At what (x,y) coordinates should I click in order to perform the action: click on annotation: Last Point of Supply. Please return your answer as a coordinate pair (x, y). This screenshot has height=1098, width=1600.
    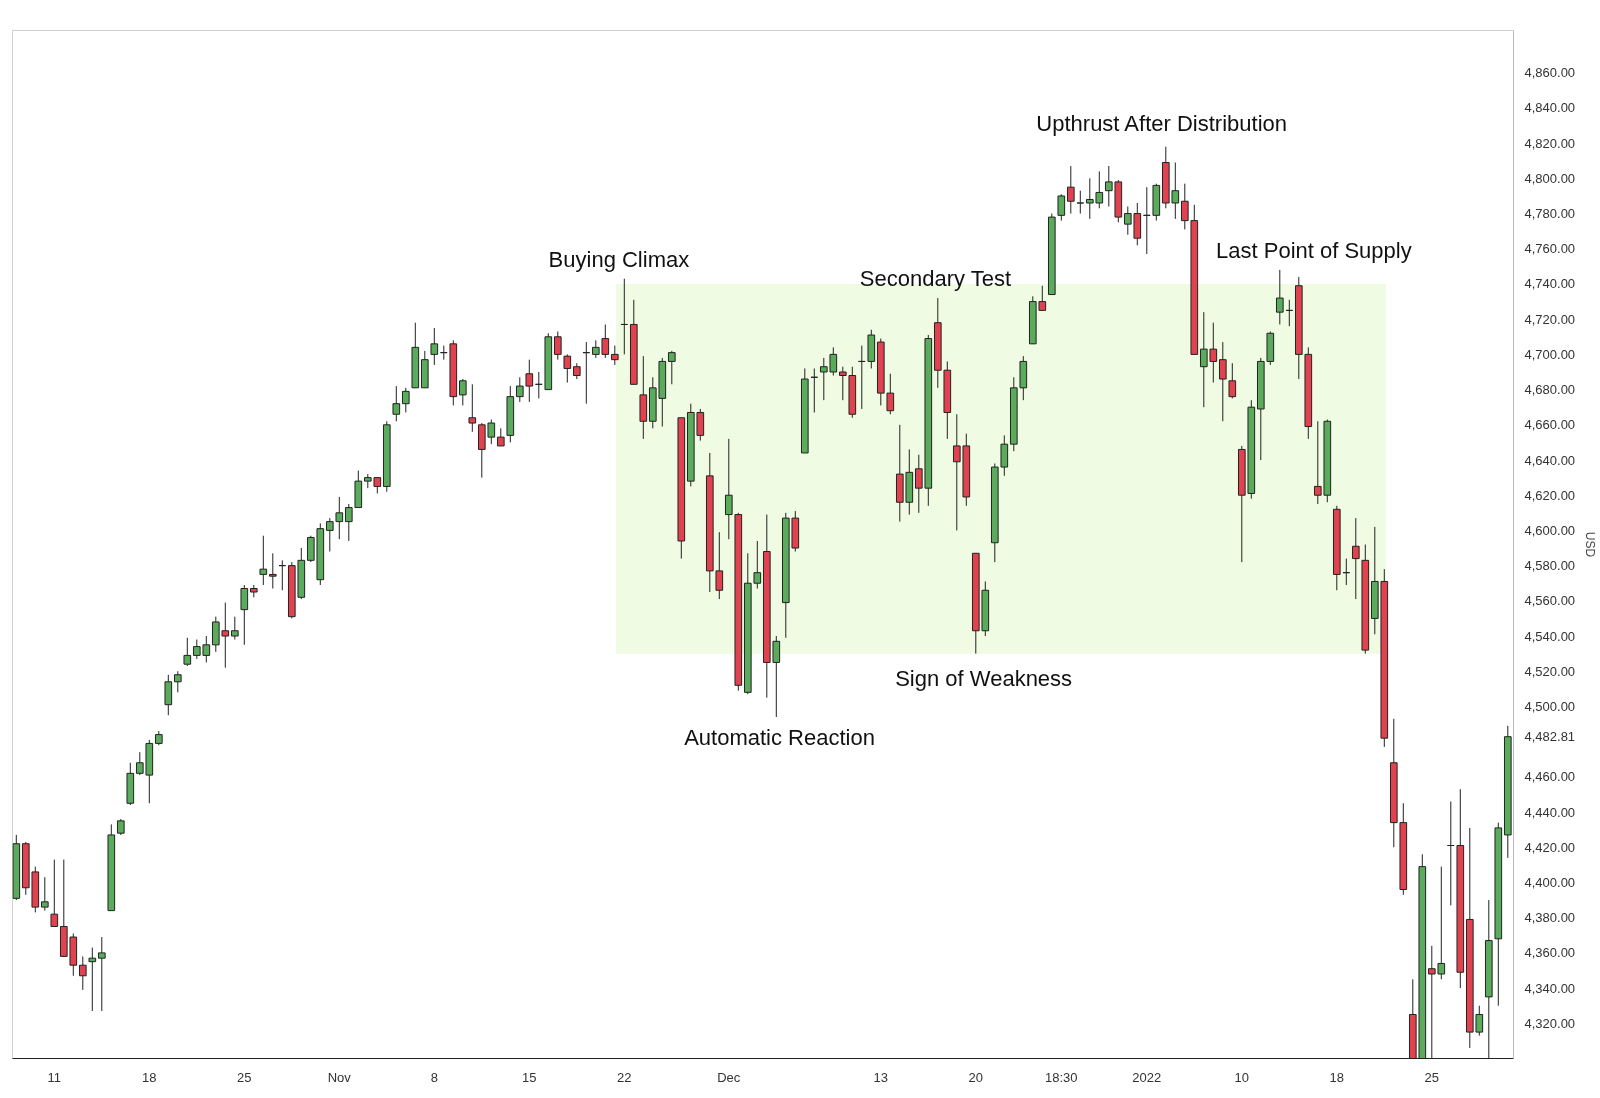
    Looking at the image, I should click on (1314, 250).